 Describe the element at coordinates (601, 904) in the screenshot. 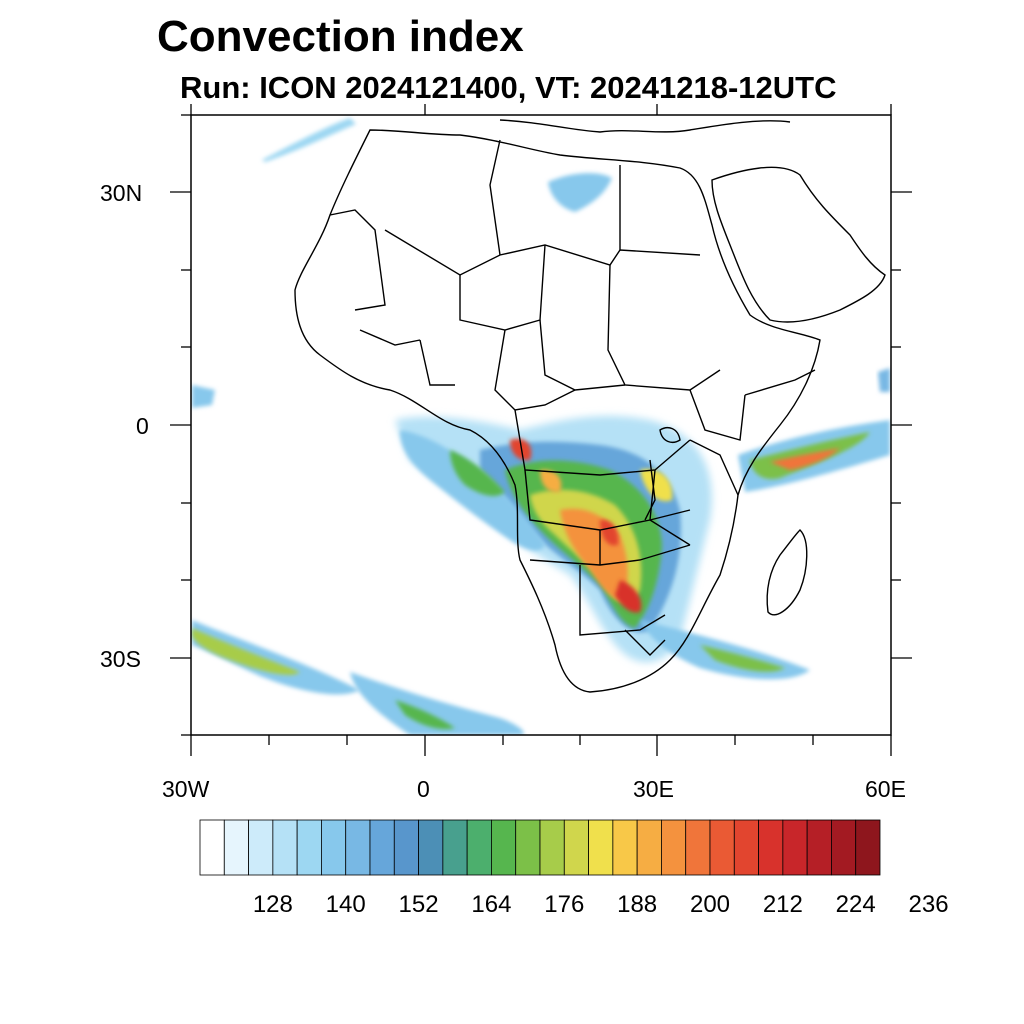

I see `colorbar-labels: 128 140 152 164 176 188 200 212 224 236` at that location.